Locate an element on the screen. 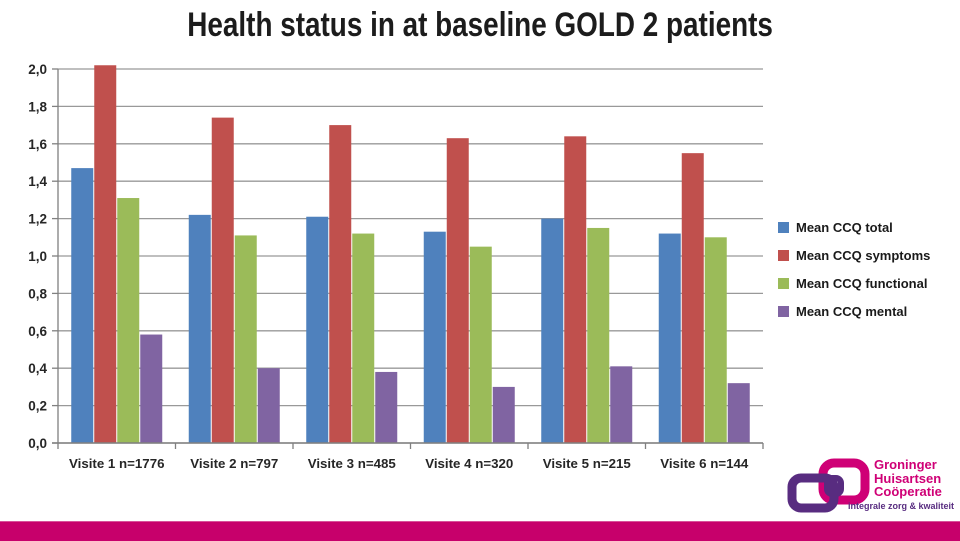 The width and height of the screenshot is (960, 541). bar-mental-visite1 is located at coordinates (151, 388).